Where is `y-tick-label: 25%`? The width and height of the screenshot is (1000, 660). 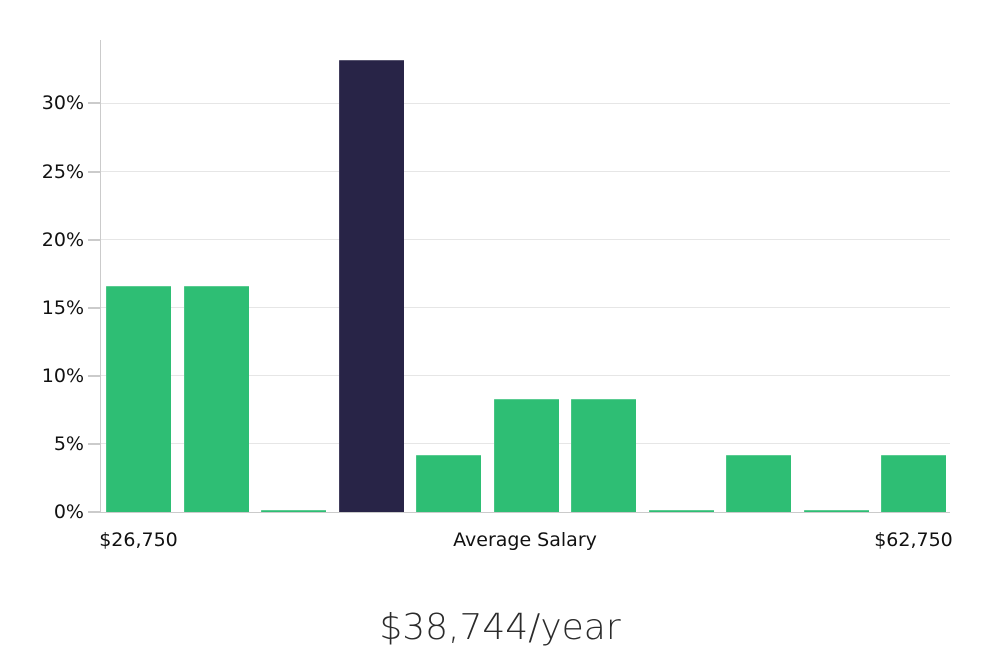
y-tick-label: 25% is located at coordinates (62, 171).